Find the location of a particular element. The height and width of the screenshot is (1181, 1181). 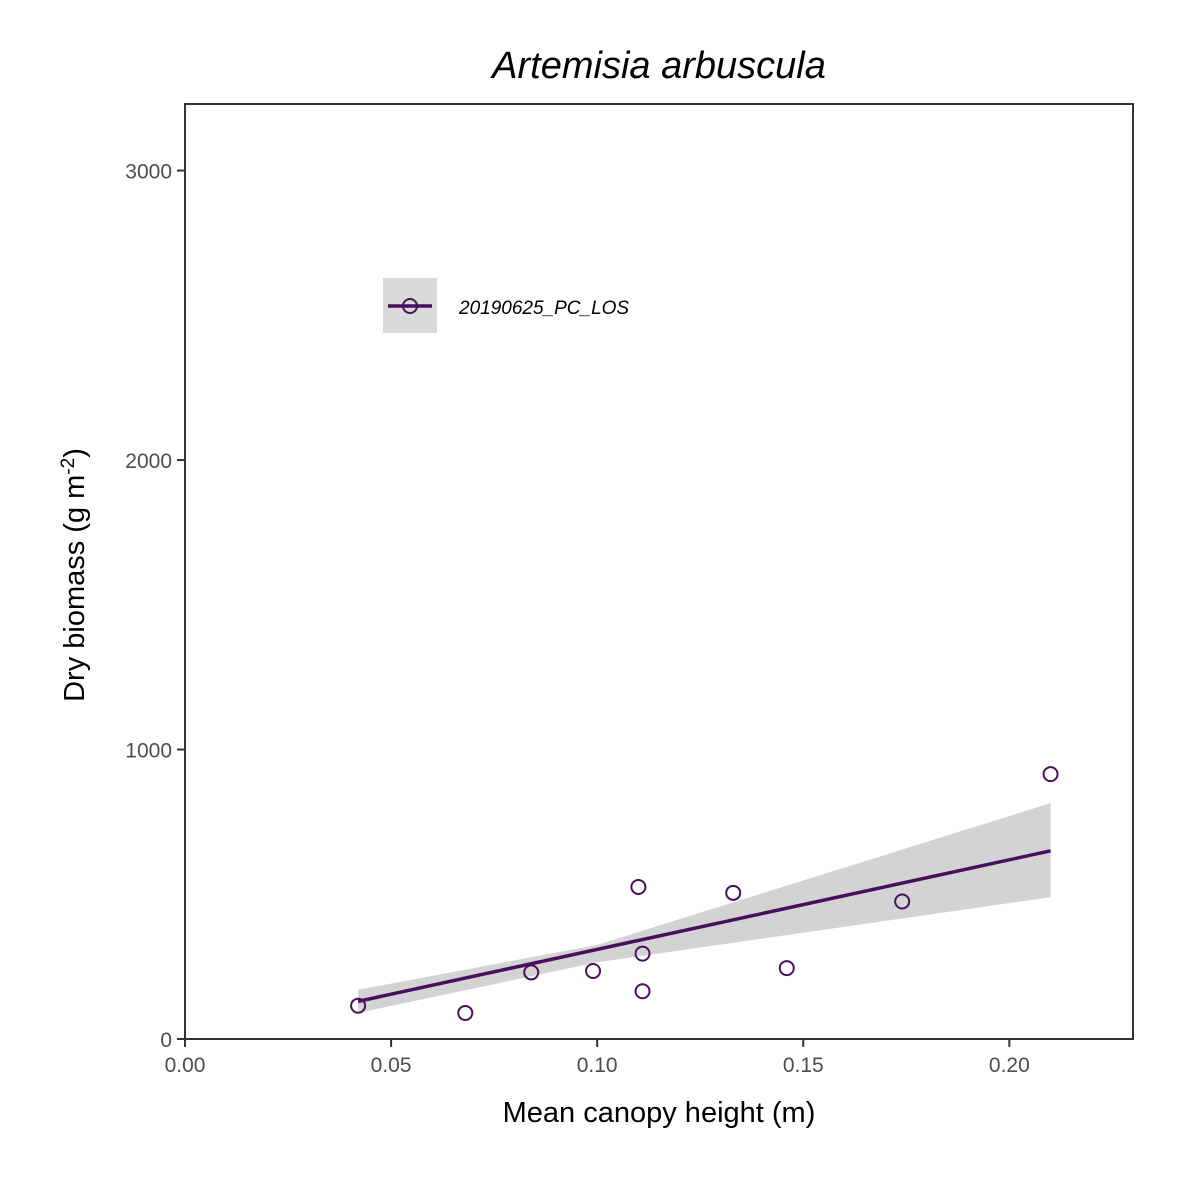

x-tick-label: 0.05 is located at coordinates (391, 1065).